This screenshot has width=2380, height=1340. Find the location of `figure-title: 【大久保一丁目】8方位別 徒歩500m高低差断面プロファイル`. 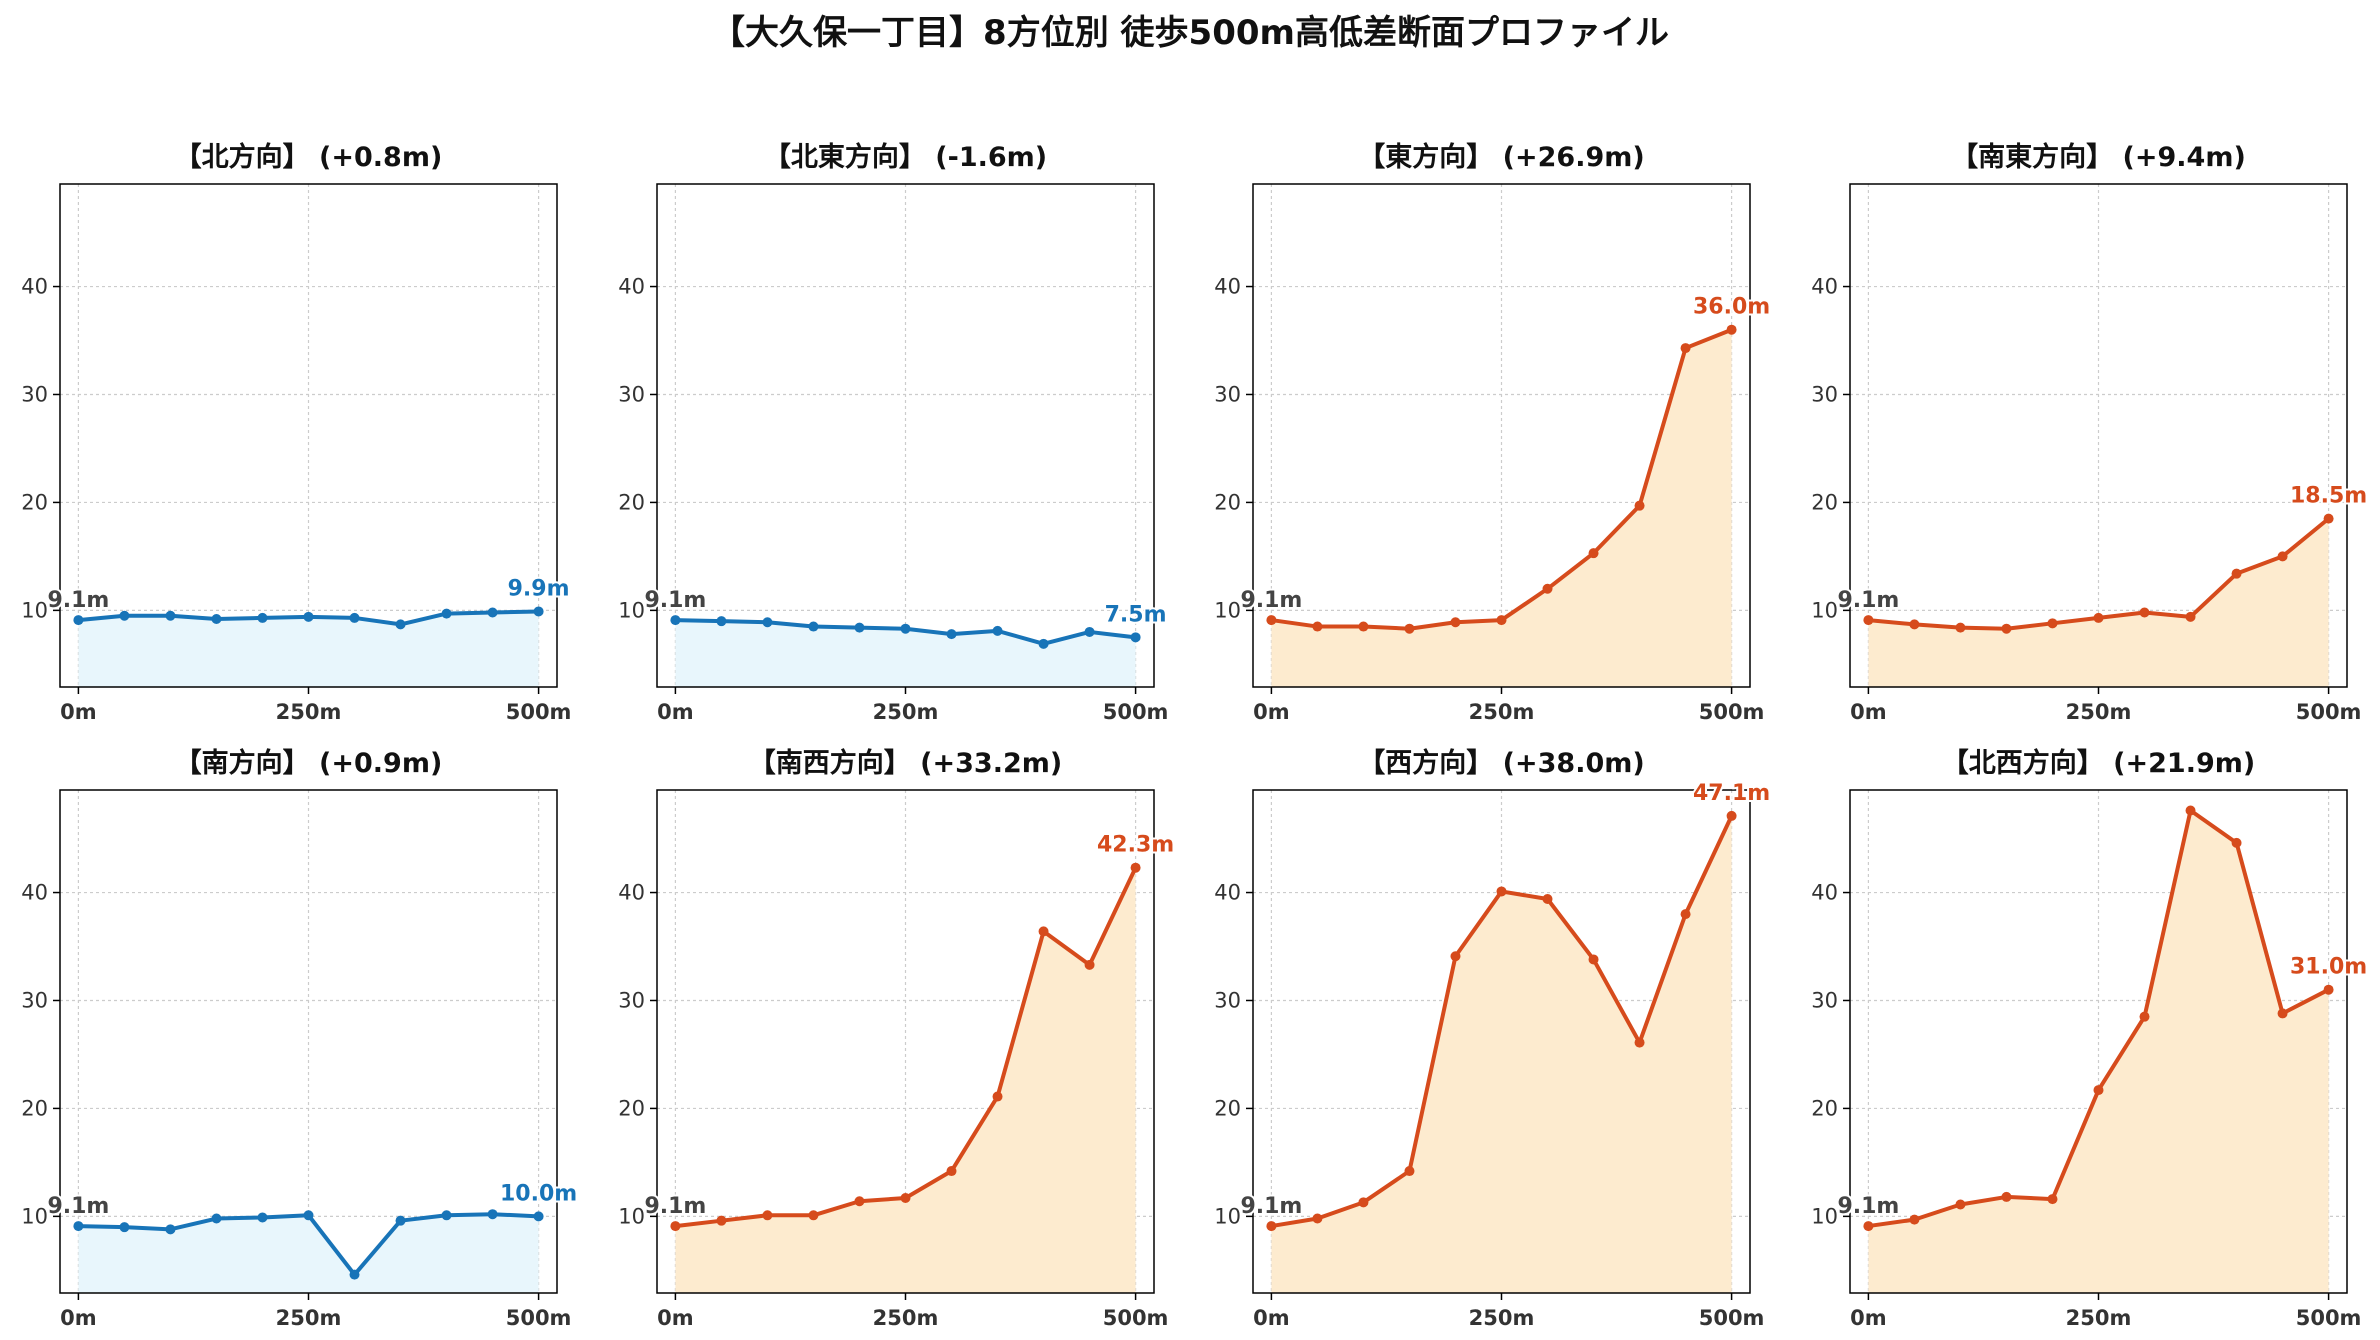

figure-title: 【大久保一丁目】8方位別 徒歩500m高低差断面プロファイル is located at coordinates (1190, 33).